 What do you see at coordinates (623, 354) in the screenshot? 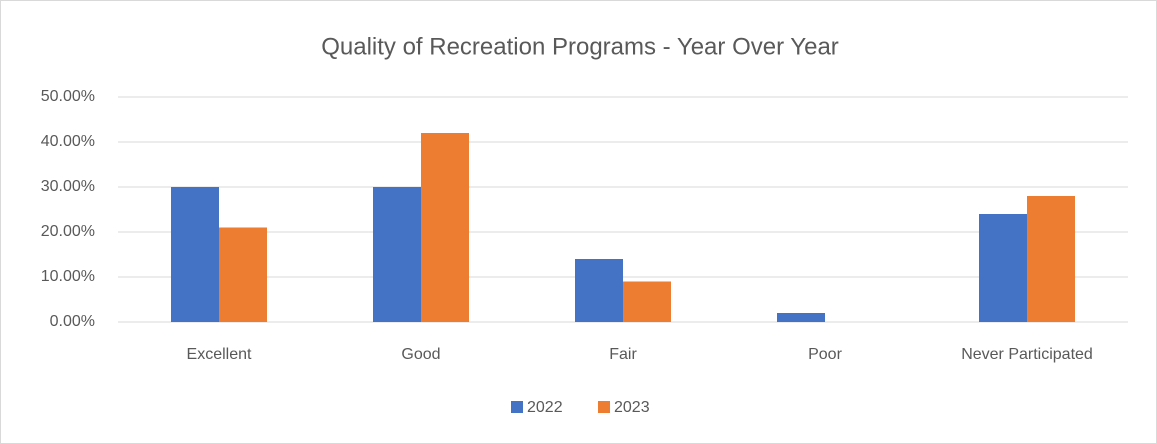
I see `x-tick-label: Fair` at bounding box center [623, 354].